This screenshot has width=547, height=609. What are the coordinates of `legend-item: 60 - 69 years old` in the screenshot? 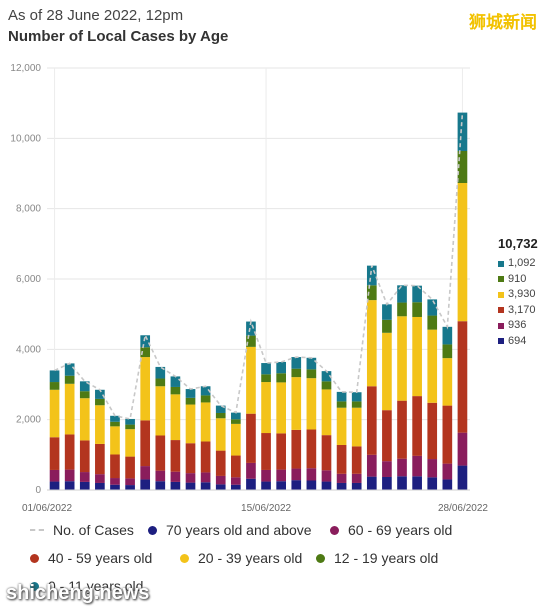 It's located at (391, 530).